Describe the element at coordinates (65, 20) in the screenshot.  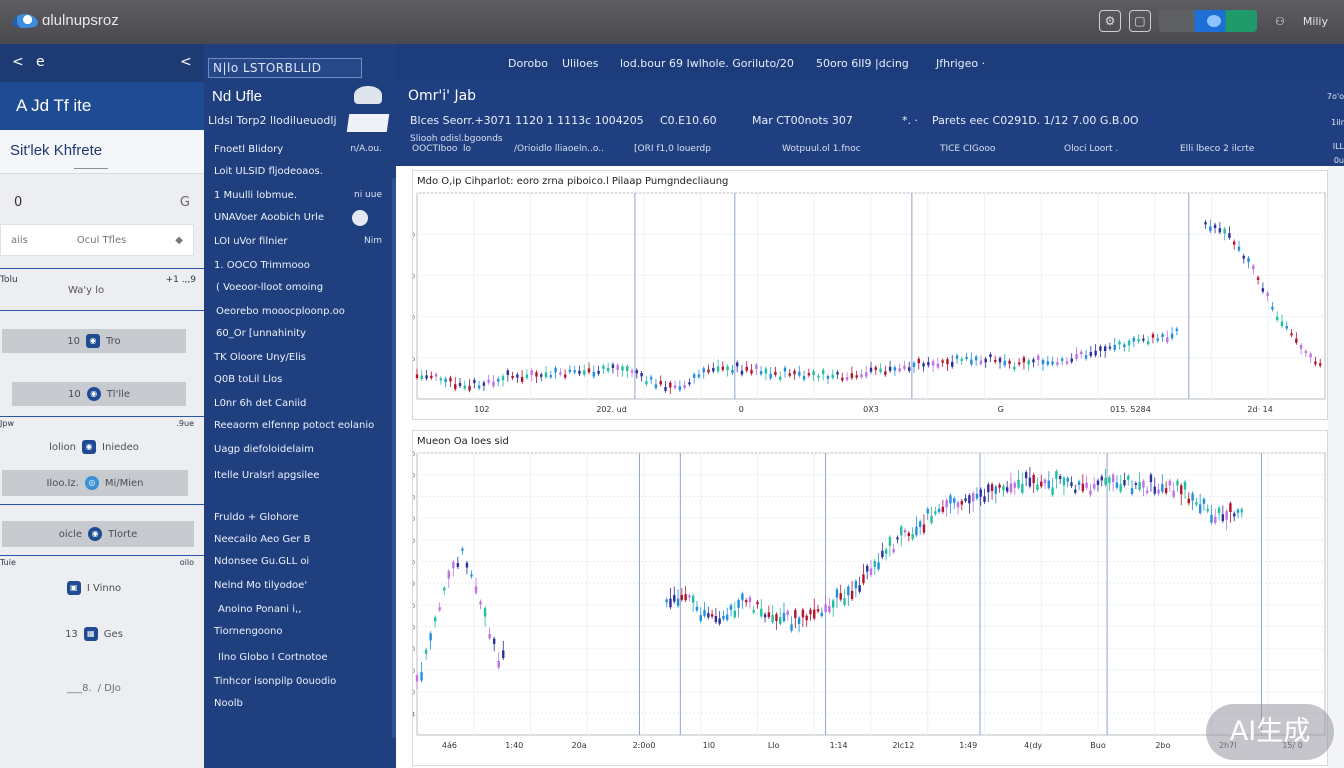
I see `app-logo: ɑlulnupsroz` at that location.